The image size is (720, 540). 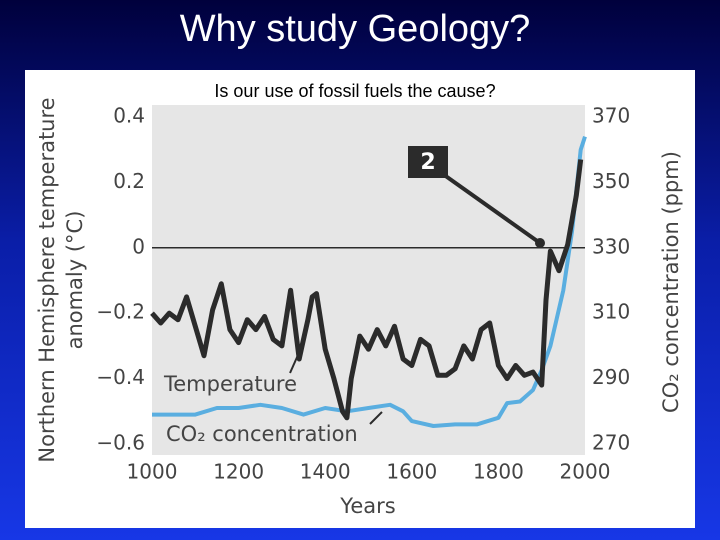 I want to click on y-tick-label: 0.2, so click(x=129, y=181).